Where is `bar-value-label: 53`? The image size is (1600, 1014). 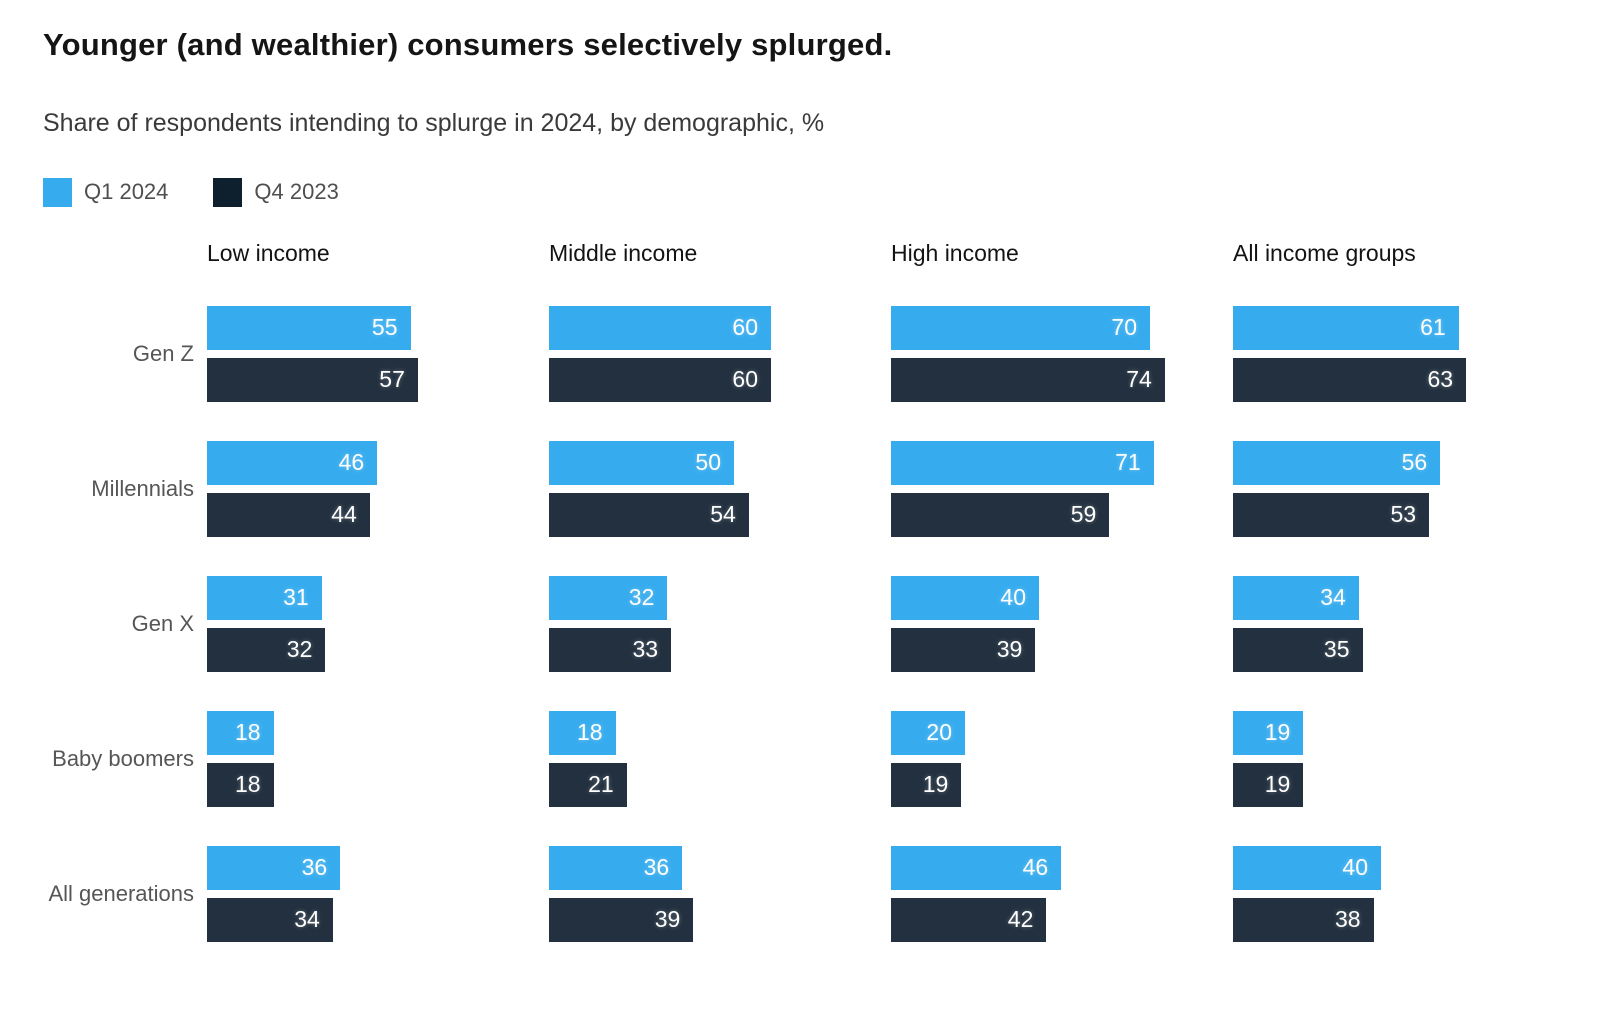 bar-value-label: 53 is located at coordinates (1403, 514).